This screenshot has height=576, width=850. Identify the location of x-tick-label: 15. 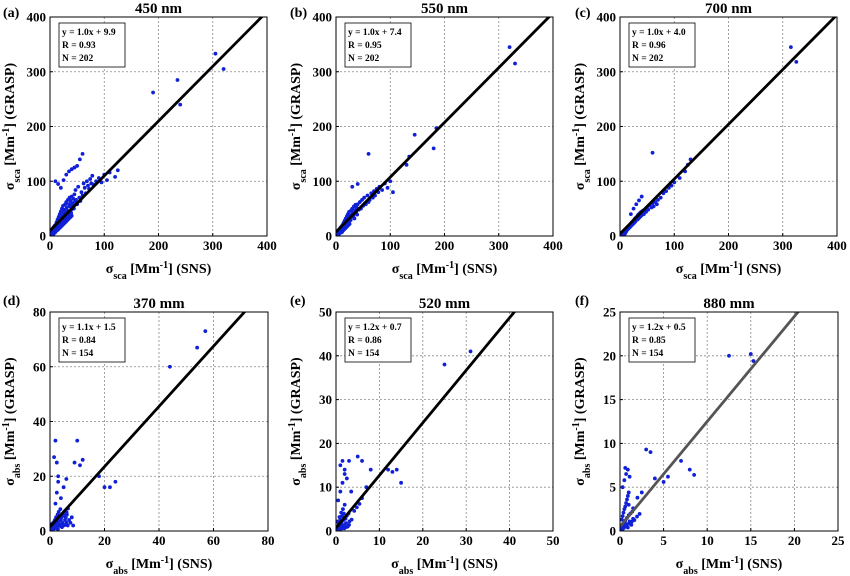
(751, 540).